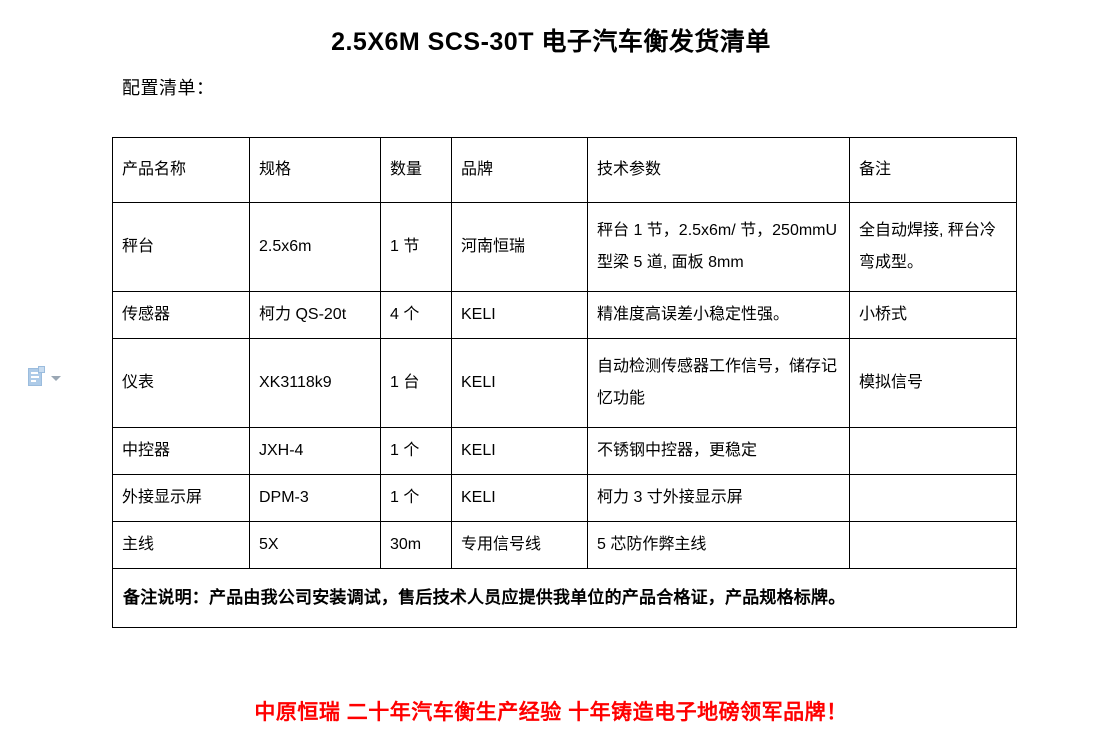 The image size is (1102, 744). I want to click on table-row: 传感器 柯力 QS-20t 4 个 KELI 精准度高误差小稳定性强。 小桥式, so click(564, 315).